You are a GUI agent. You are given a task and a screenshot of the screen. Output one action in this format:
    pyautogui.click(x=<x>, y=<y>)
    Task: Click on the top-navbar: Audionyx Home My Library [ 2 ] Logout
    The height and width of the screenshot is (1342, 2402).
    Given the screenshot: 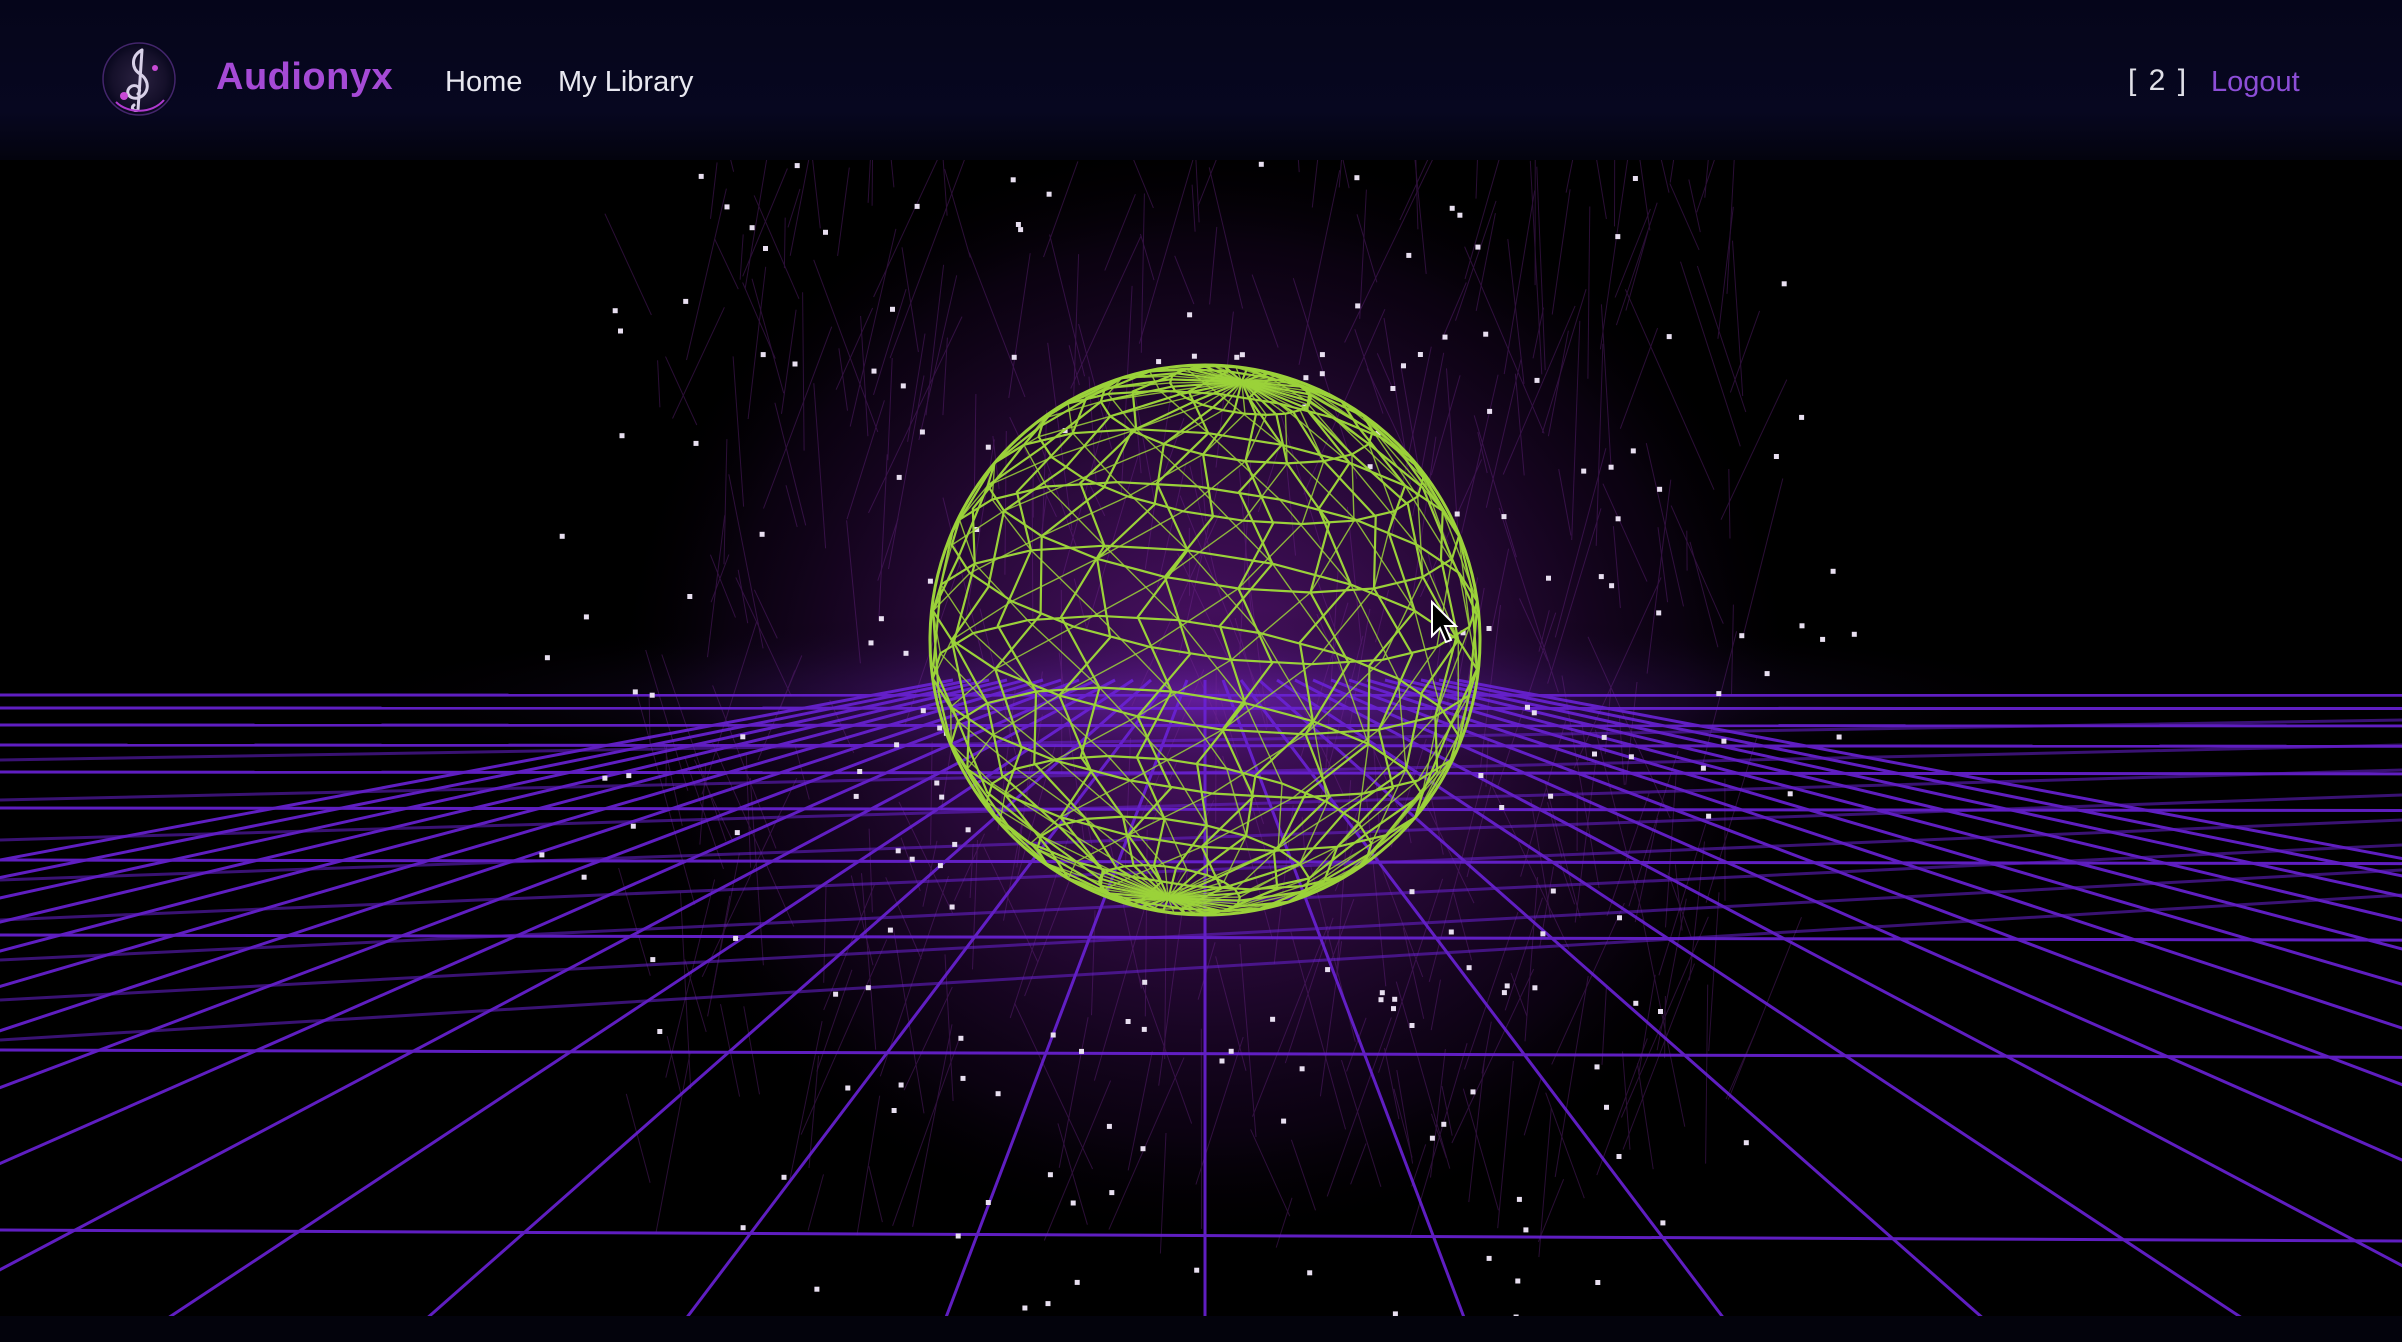 What is the action you would take?
    pyautogui.click(x=1201, y=80)
    